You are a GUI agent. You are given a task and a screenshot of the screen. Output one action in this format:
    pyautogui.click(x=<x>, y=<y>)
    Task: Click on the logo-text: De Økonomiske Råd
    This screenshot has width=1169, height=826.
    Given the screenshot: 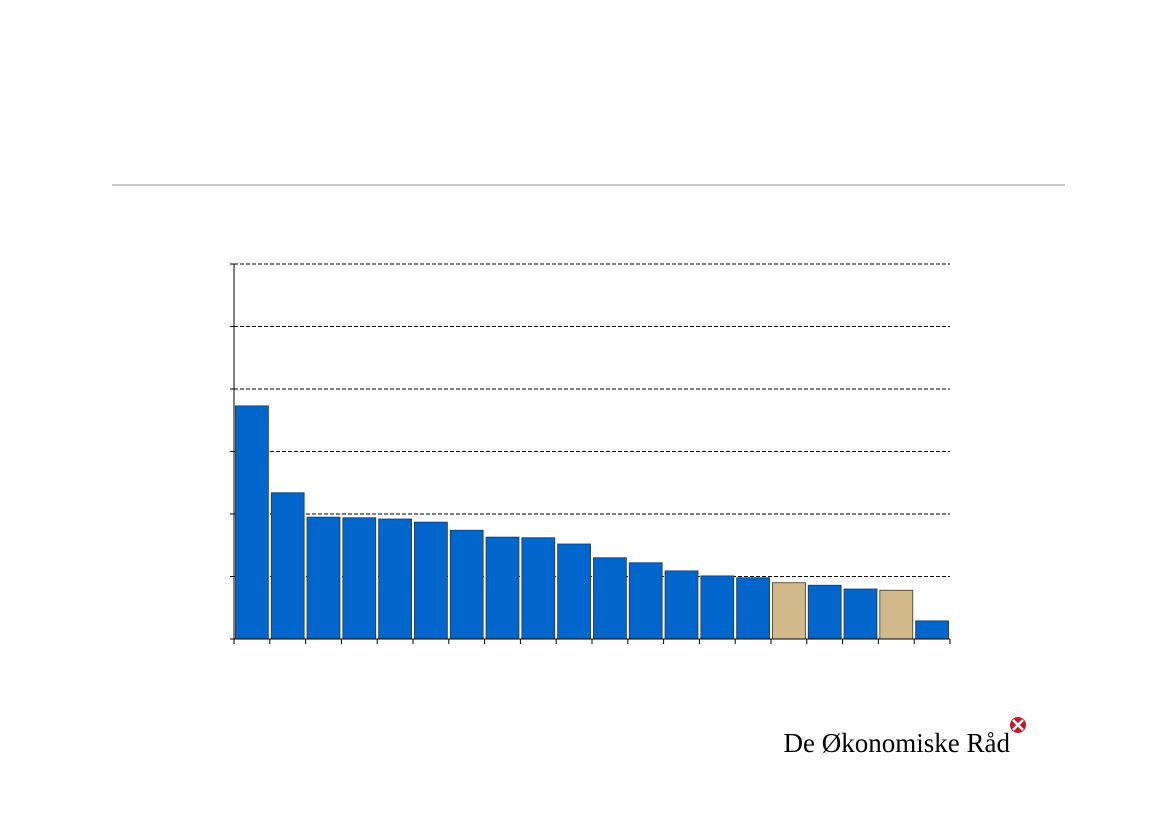 What is the action you would take?
    pyautogui.click(x=897, y=743)
    